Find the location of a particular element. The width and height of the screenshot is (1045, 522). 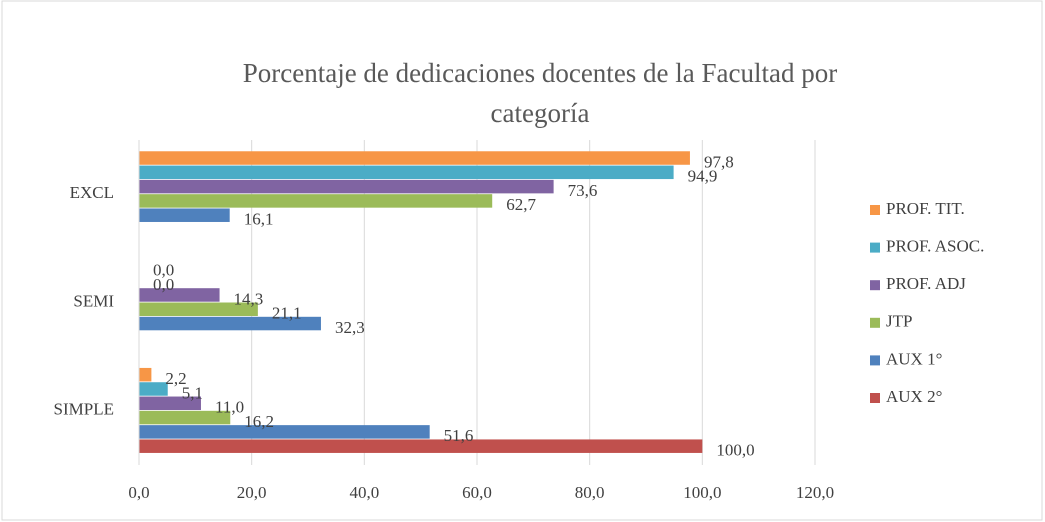

legend-label: JTP is located at coordinates (899, 321).